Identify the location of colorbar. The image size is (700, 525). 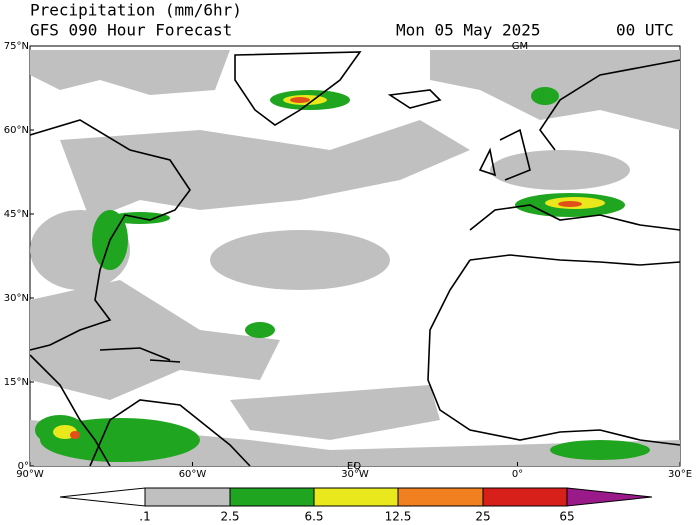
(356, 497).